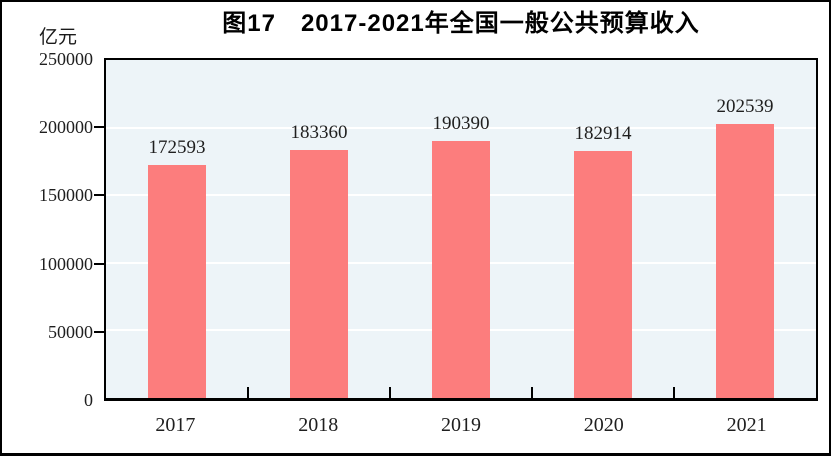 The height and width of the screenshot is (456, 831). What do you see at coordinates (603, 133) in the screenshot?
I see `bar-value-label-2020: 182914` at bounding box center [603, 133].